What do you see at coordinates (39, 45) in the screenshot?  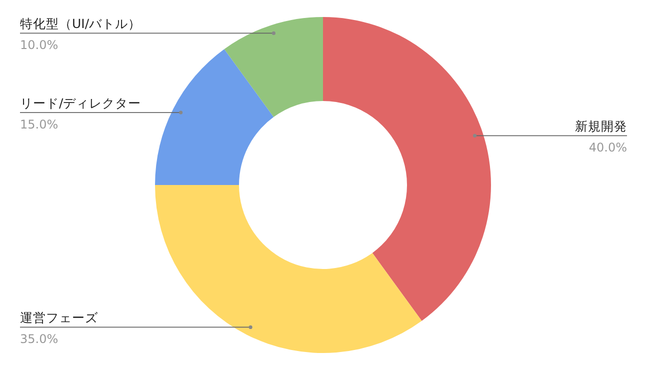 I see `data-label: 10.0%` at bounding box center [39, 45].